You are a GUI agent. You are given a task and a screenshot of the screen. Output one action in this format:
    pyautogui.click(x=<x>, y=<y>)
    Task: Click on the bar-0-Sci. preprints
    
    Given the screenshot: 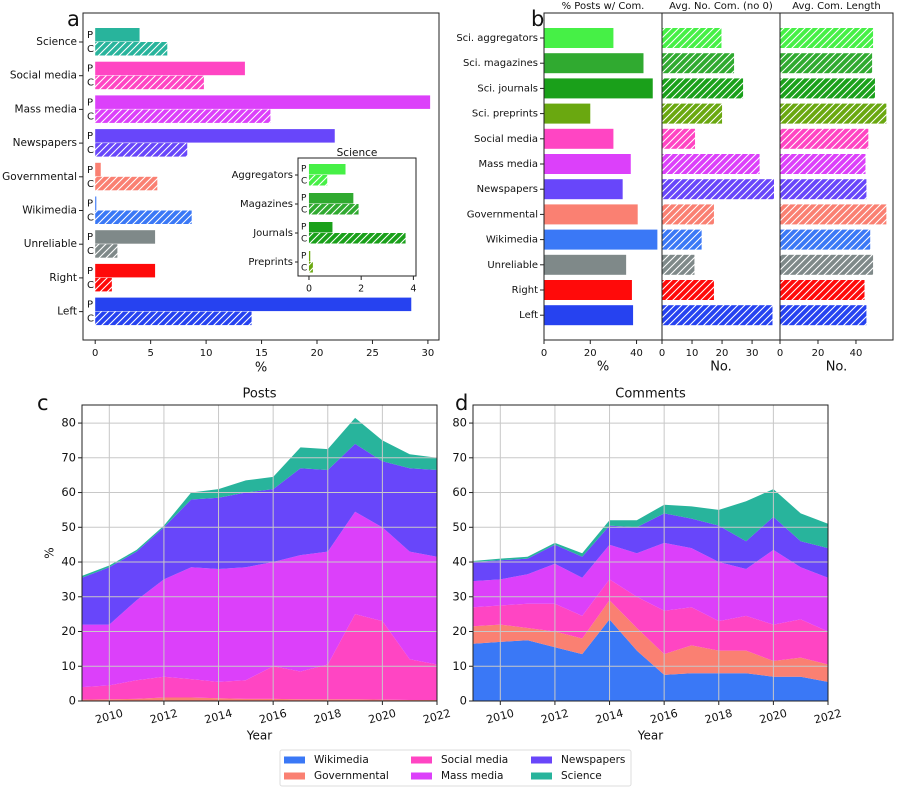 What is the action you would take?
    pyautogui.click(x=567, y=113)
    